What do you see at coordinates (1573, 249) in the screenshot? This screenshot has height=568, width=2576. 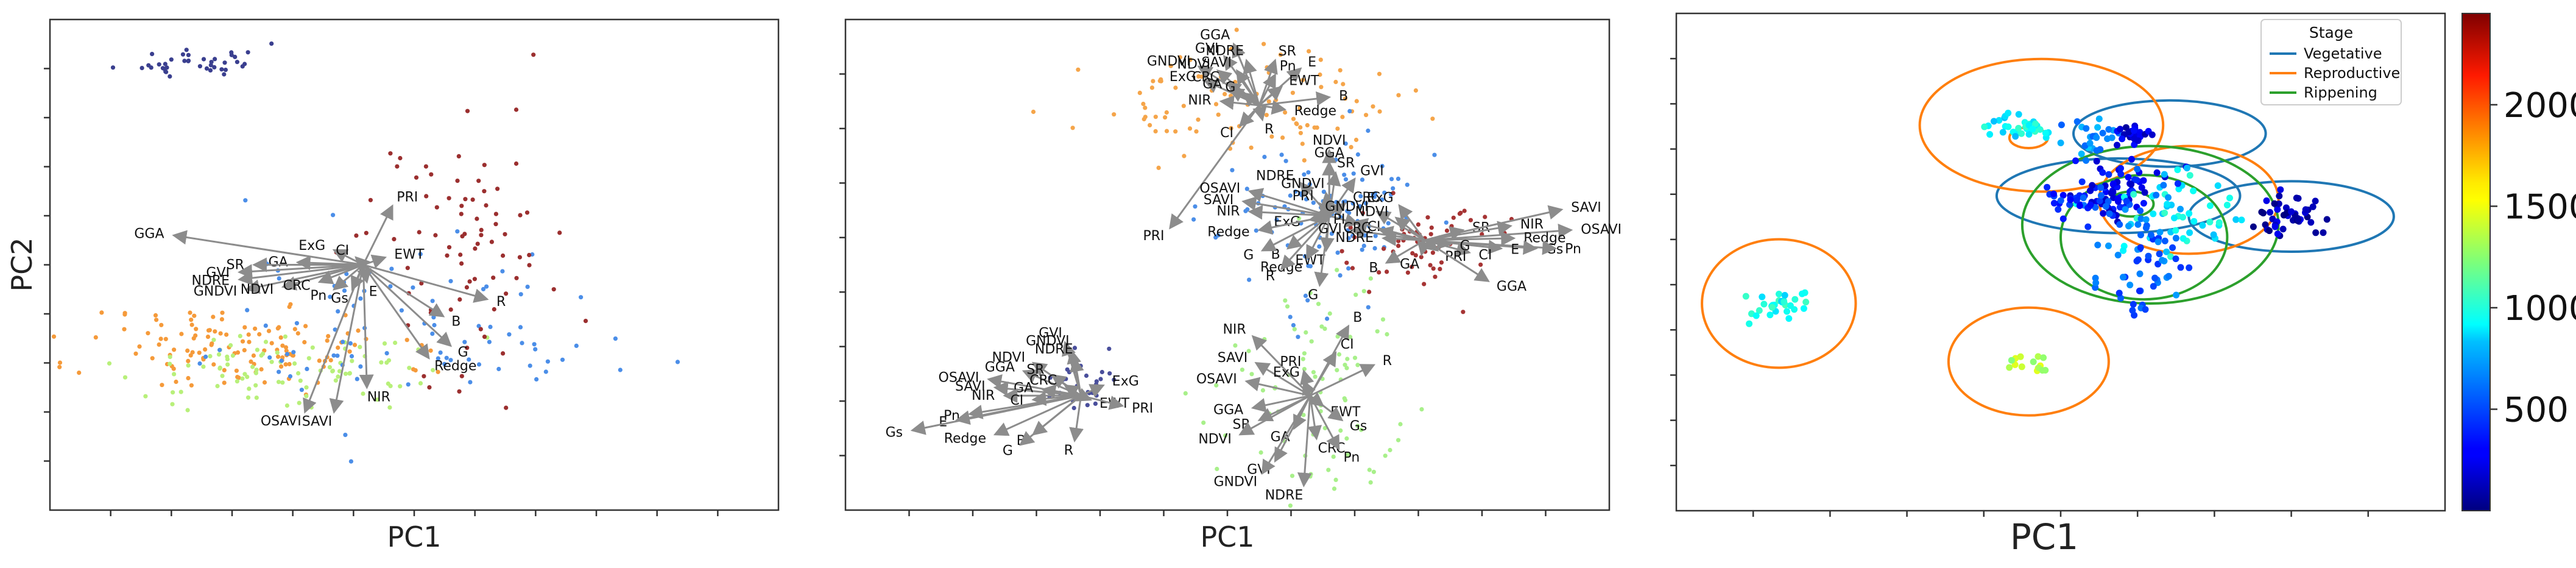 I see `loading-label: Pn` at bounding box center [1573, 249].